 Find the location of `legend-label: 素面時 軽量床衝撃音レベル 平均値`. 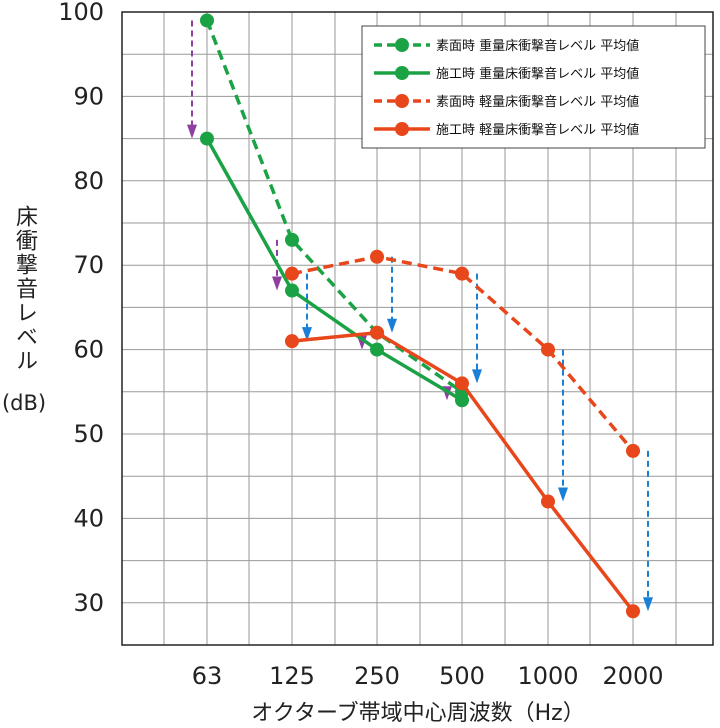

legend-label: 素面時 軽量床衝撃音レベル 平均値 is located at coordinates (537, 102).